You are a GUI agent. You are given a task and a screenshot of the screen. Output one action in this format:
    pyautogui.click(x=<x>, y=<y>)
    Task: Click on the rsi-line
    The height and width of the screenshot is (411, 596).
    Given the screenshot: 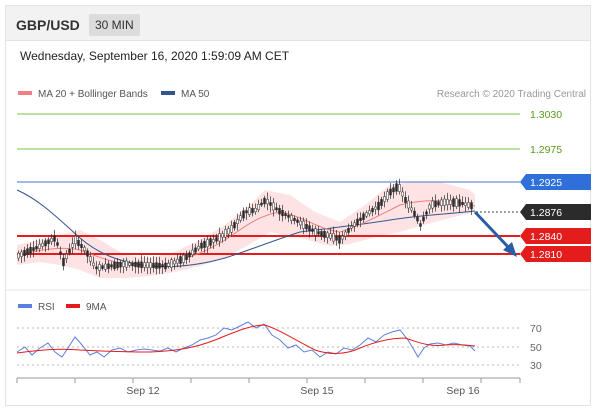 What is the action you would take?
    pyautogui.click(x=246, y=339)
    